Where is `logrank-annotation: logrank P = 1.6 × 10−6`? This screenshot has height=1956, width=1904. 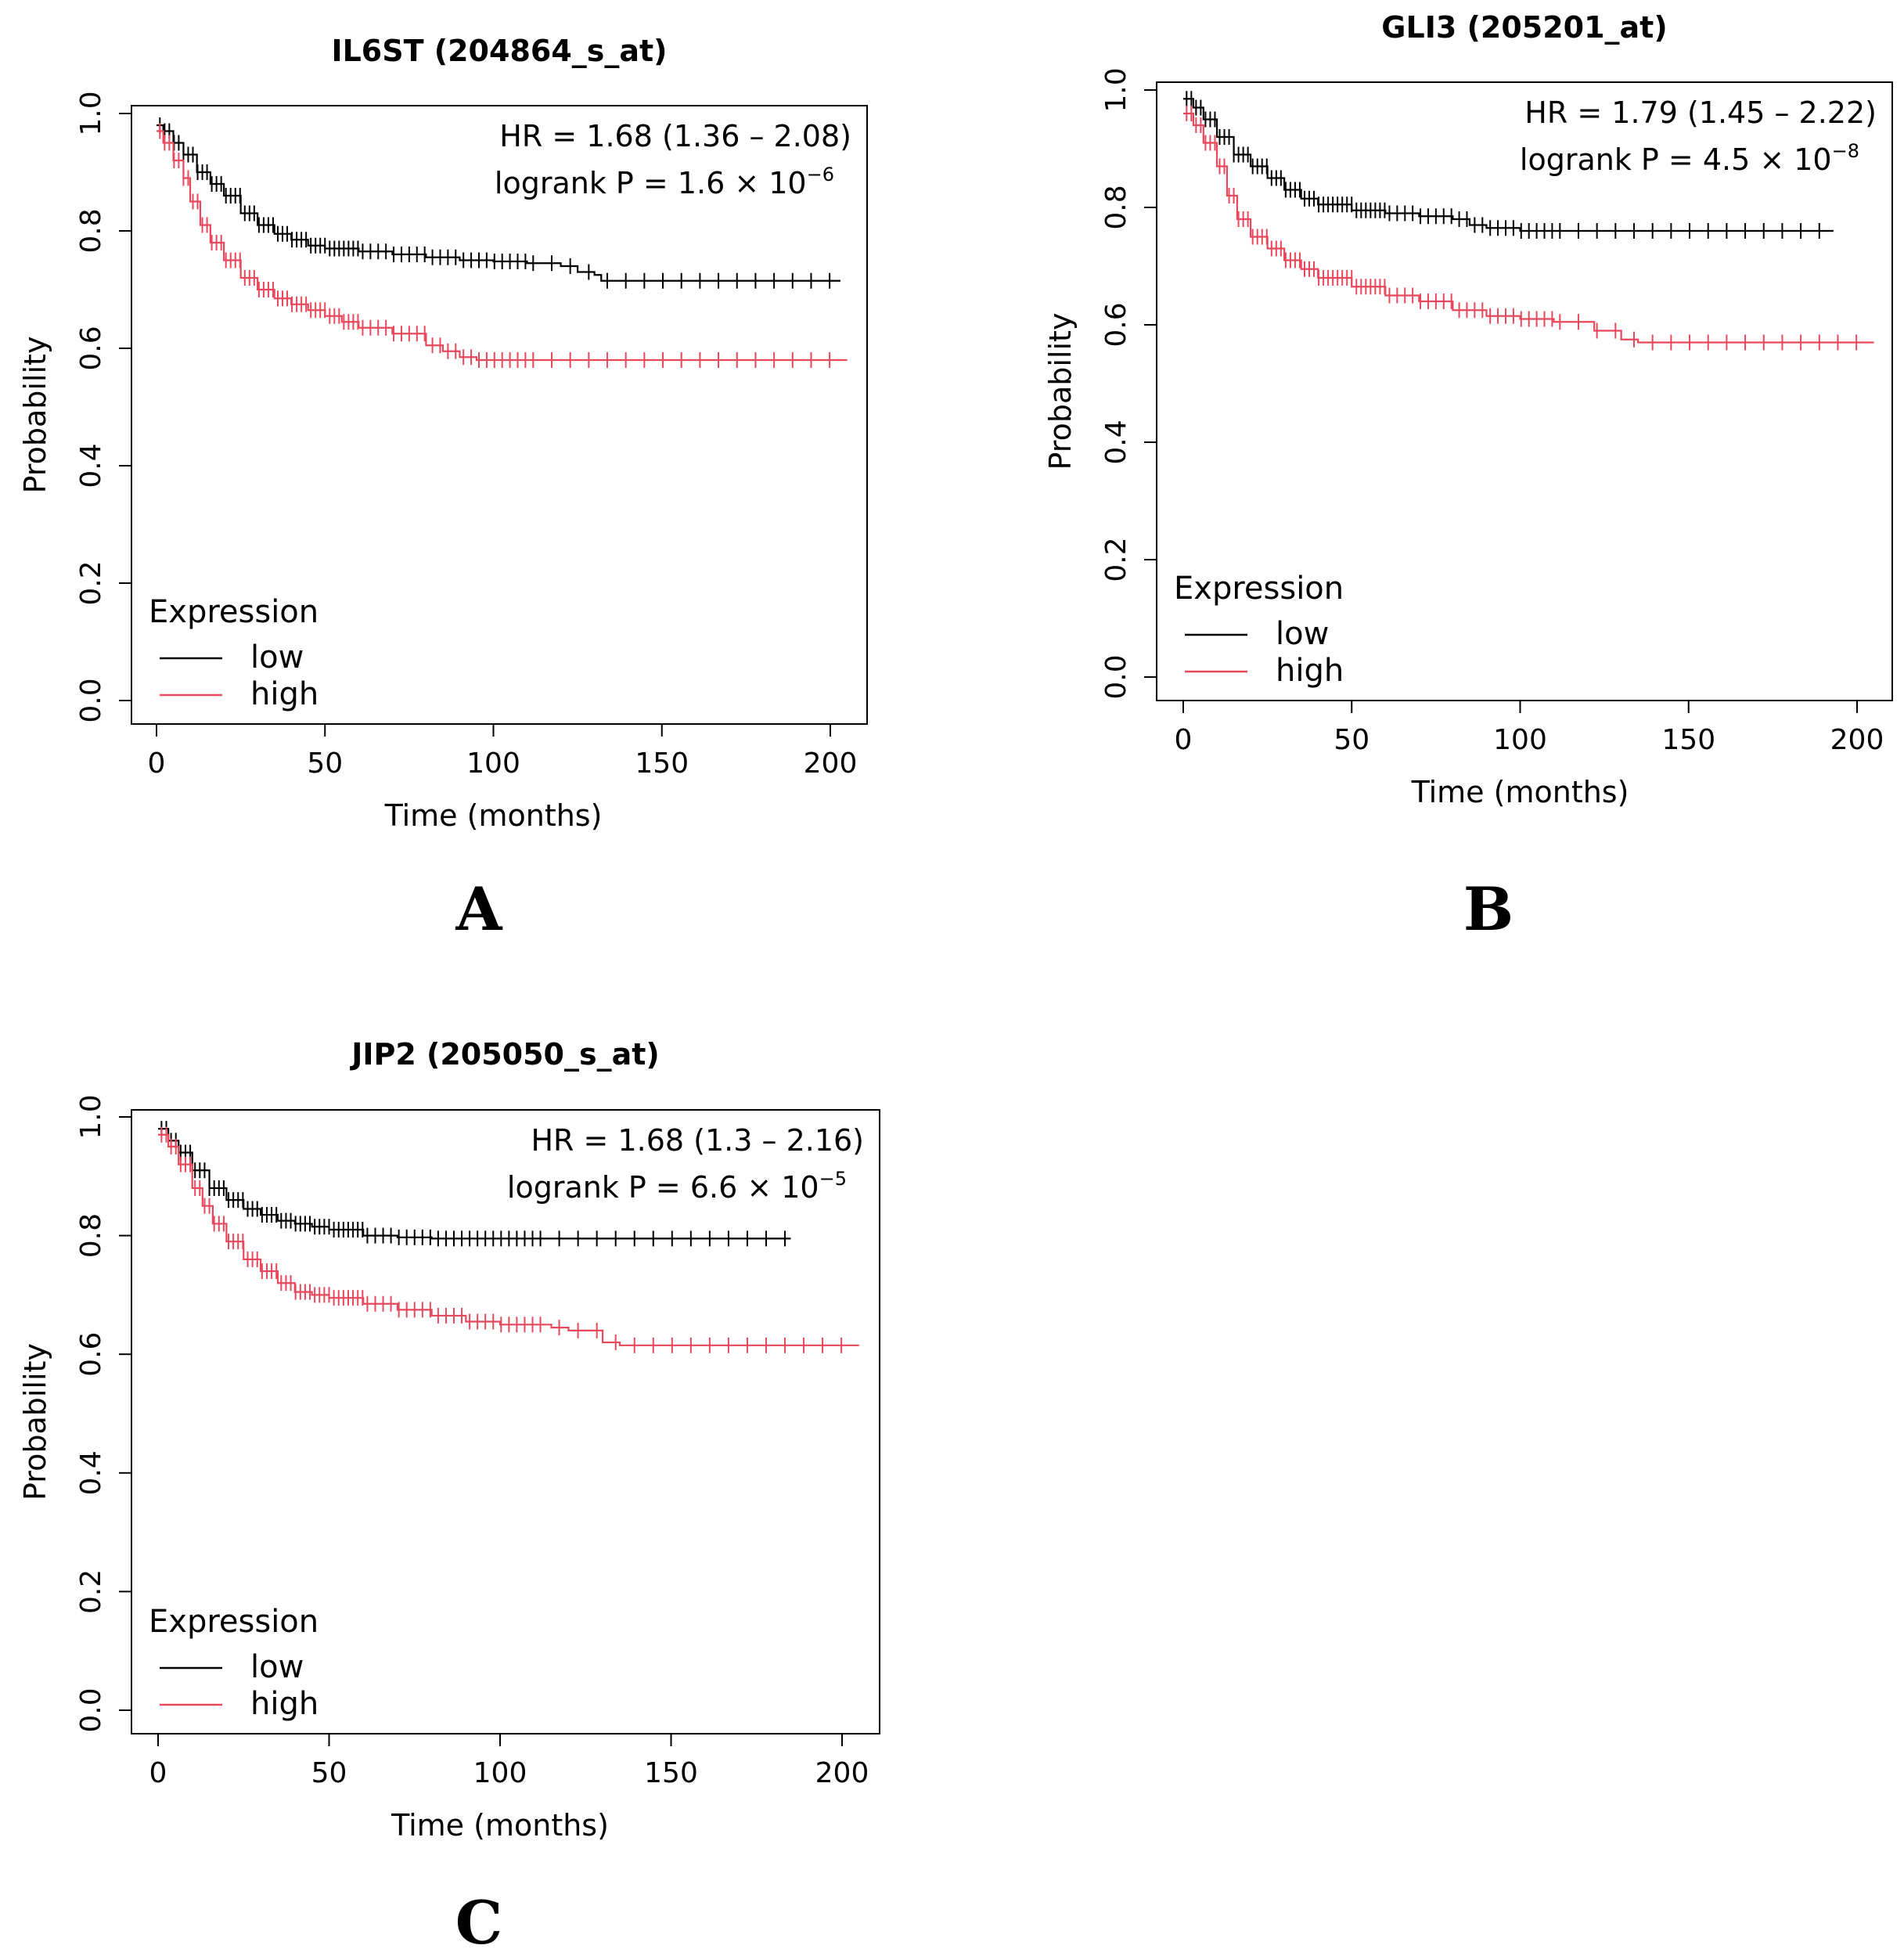 logrank-annotation: logrank P = 1.6 × 10−6 is located at coordinates (664, 182).